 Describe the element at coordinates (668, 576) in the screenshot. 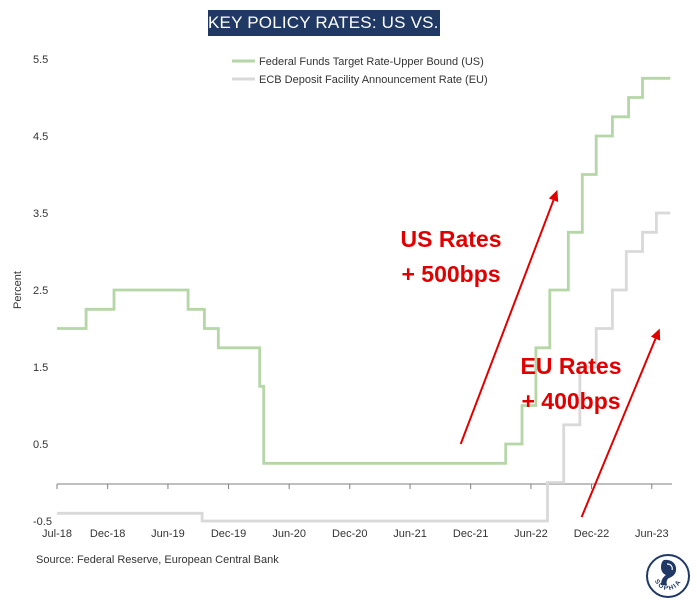

I see `sophia-logo-icon: SOPHIA` at that location.